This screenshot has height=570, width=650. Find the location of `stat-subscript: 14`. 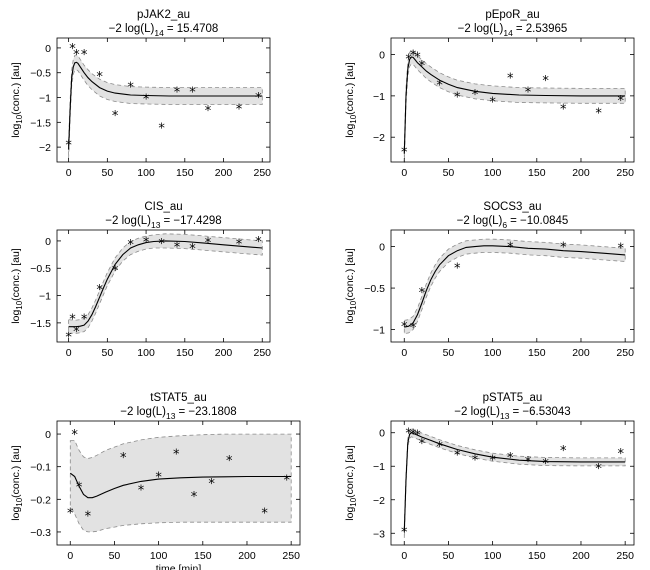

stat-subscript: 14 is located at coordinates (159, 33).